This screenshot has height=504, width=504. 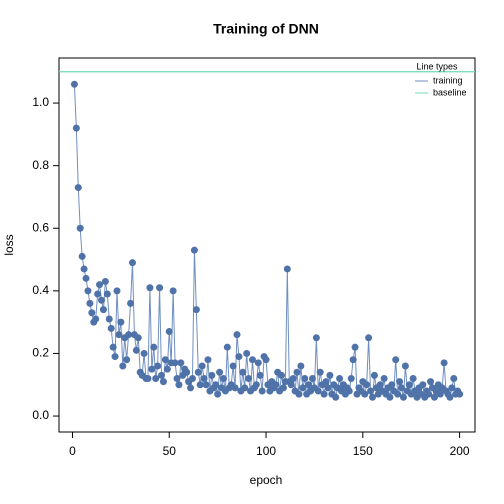 What do you see at coordinates (266, 29) in the screenshot?
I see `chart-title: Training of DNN` at bounding box center [266, 29].